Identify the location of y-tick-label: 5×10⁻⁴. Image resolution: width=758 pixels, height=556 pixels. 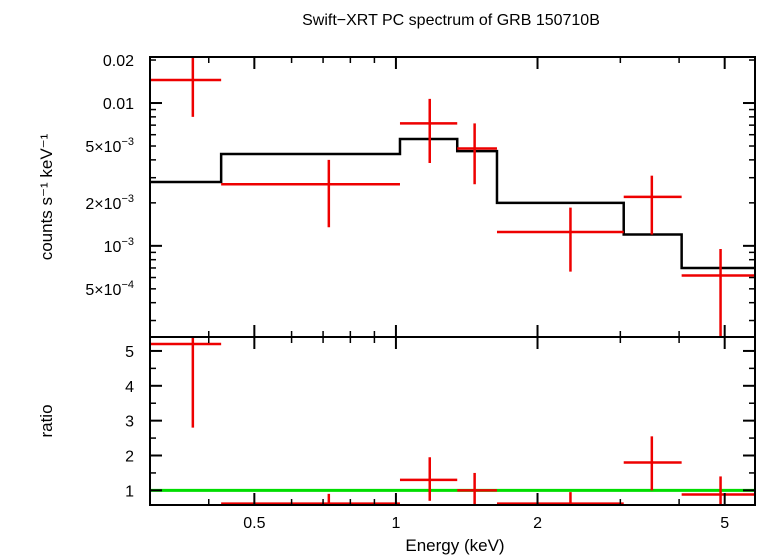
(109, 289).